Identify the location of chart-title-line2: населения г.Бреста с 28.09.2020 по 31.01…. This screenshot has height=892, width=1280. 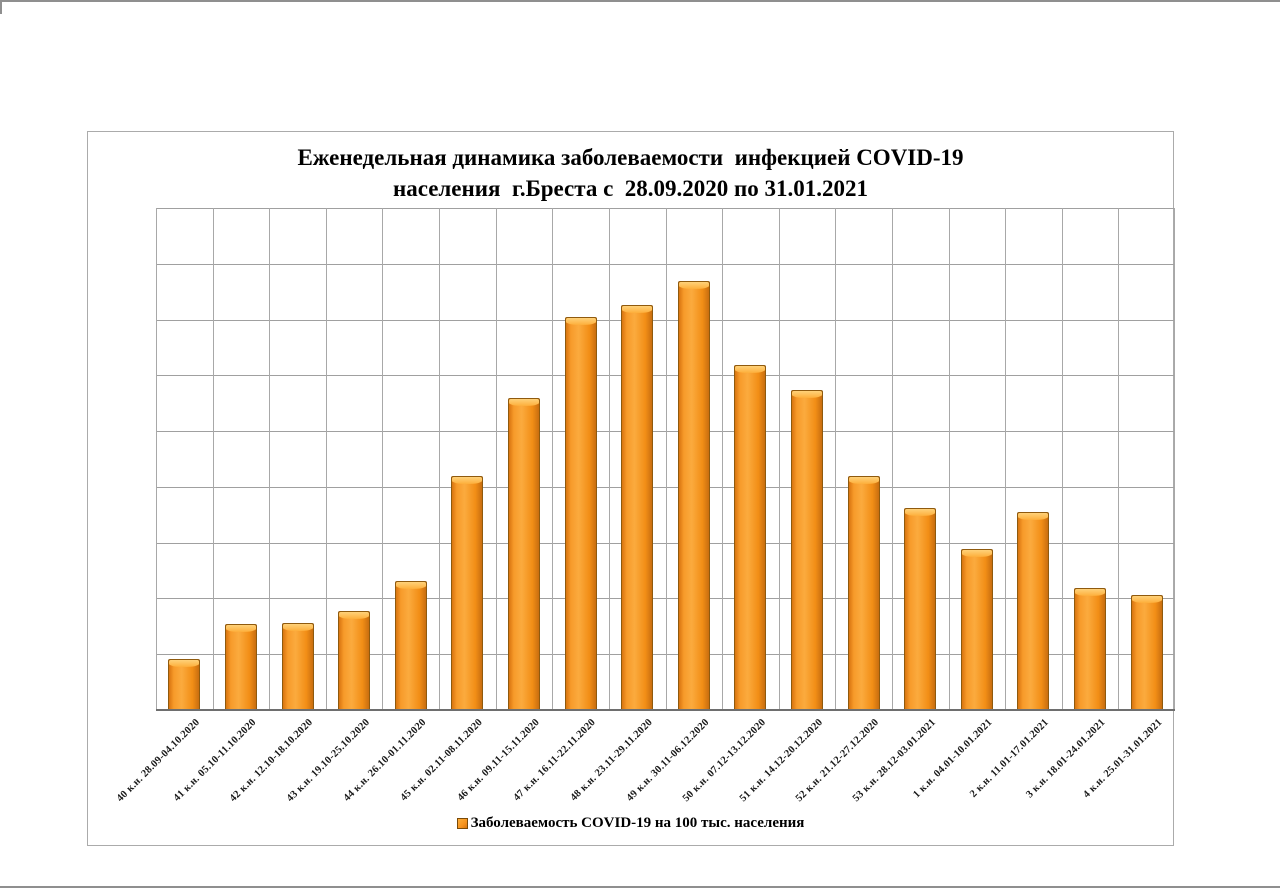
(630, 188).